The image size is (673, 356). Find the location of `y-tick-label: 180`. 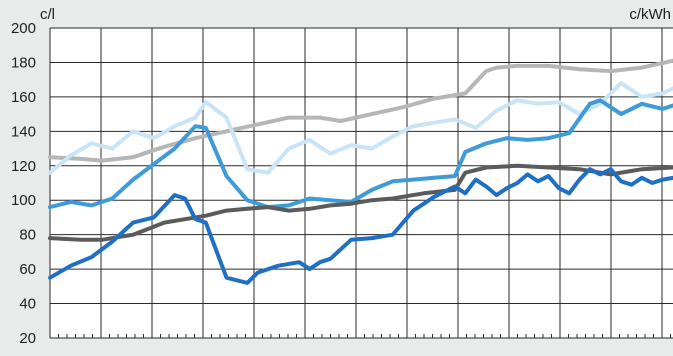

y-tick-label: 180 is located at coordinates (23, 62).